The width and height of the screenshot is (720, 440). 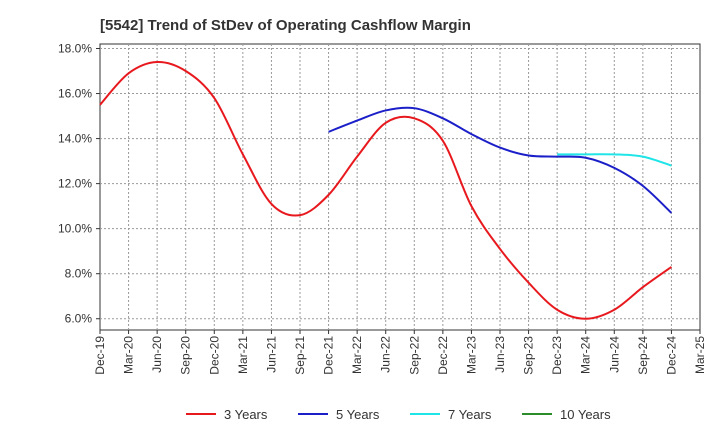 What do you see at coordinates (214, 355) in the screenshot?
I see `x-tick-label: Dec-20` at bounding box center [214, 355].